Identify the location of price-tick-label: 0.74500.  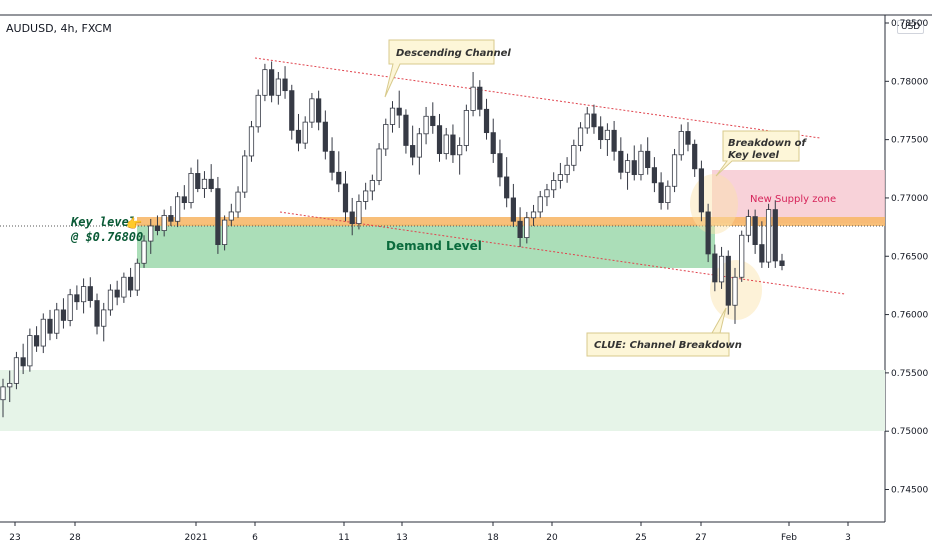
(909, 491).